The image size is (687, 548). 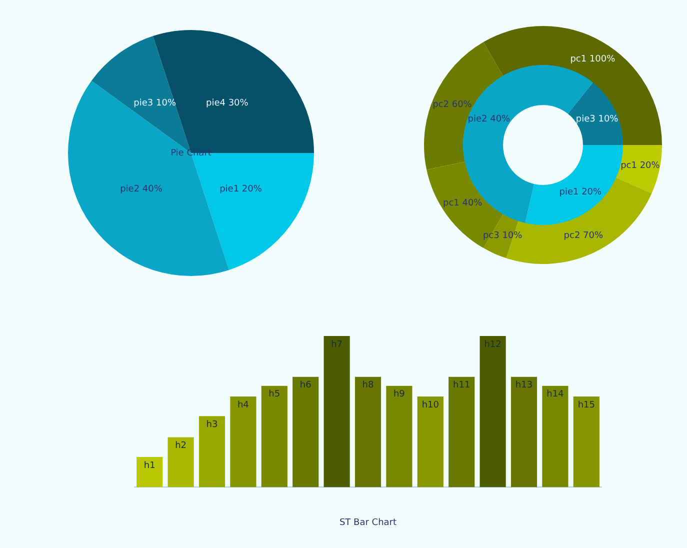 What do you see at coordinates (431, 405) in the screenshot?
I see `x-tick-label: h10` at bounding box center [431, 405].